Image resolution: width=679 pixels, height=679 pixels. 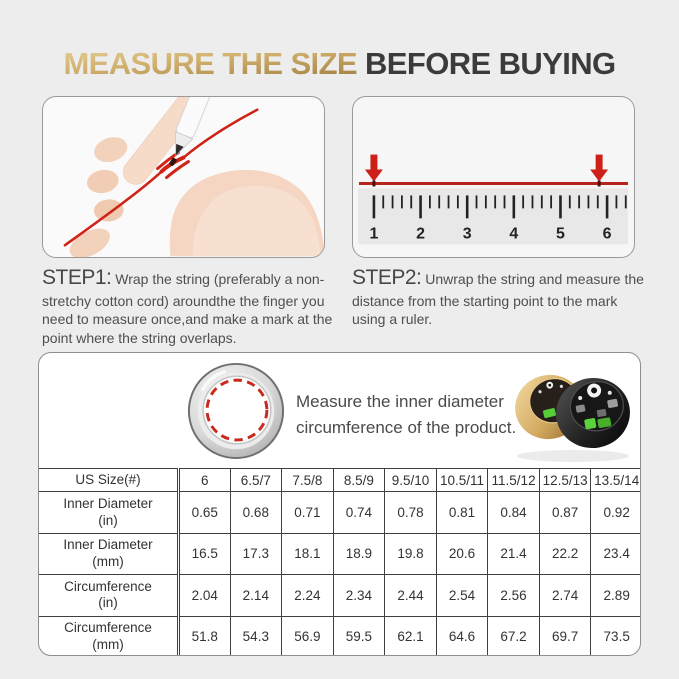 I want to click on table-cell: 59.5, so click(x=359, y=635).